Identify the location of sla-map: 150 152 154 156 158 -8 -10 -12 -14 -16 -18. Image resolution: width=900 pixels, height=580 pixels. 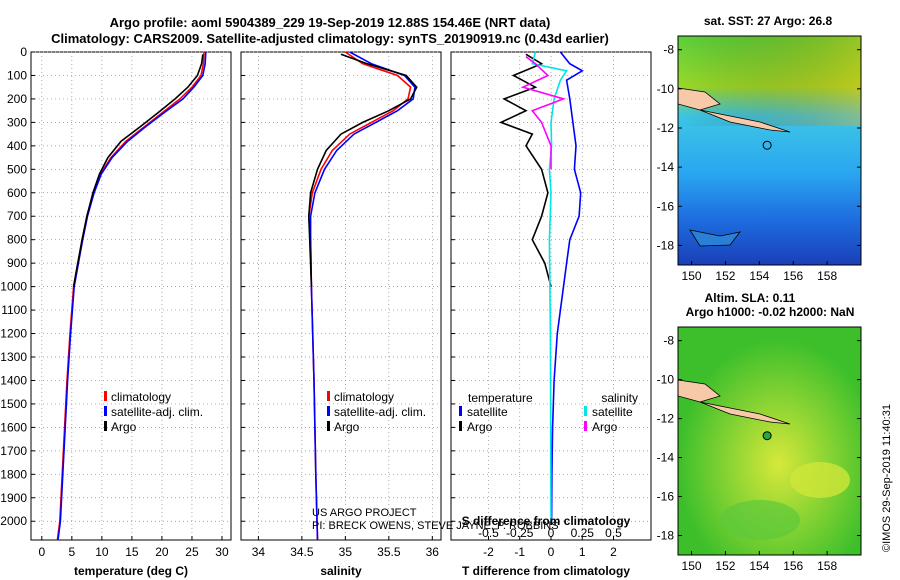
(759, 449).